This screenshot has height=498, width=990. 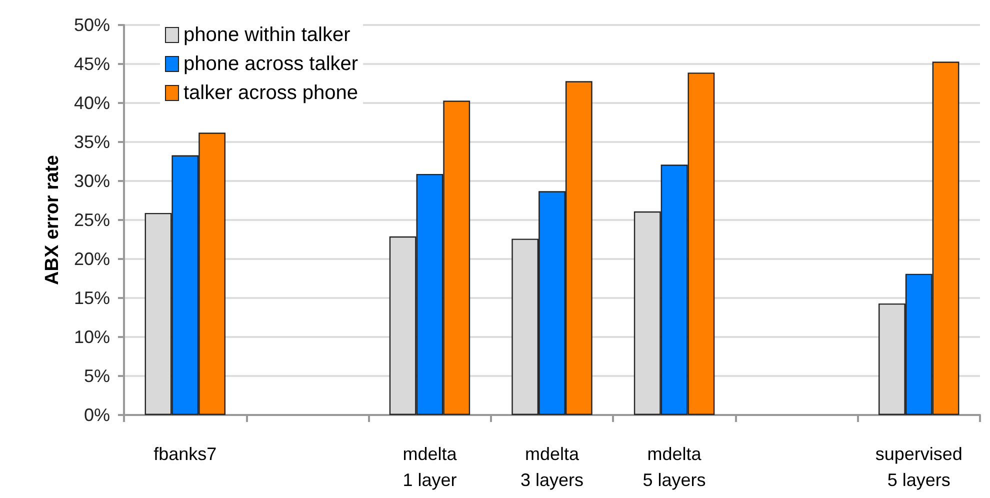 What do you see at coordinates (92, 25) in the screenshot?
I see `y-tick-label: 50%` at bounding box center [92, 25].